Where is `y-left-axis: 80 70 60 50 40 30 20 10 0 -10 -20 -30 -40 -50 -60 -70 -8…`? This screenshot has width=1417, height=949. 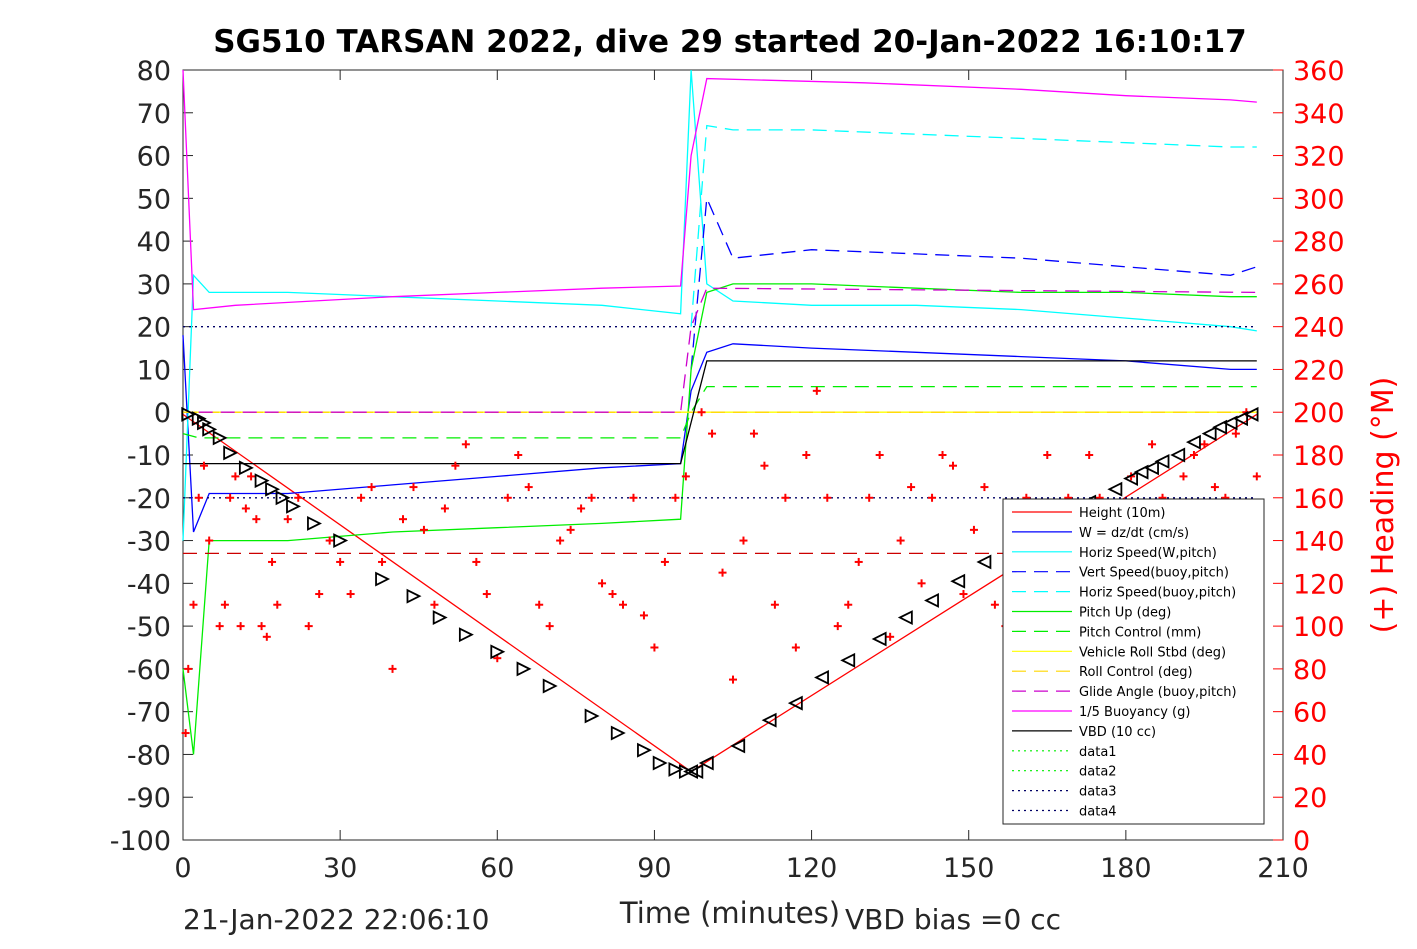 y-left-axis: 80 70 60 50 40 30 20 10 0 -10 -20 -30 -40 -50 -60 -70 -8… is located at coordinates (151, 456).